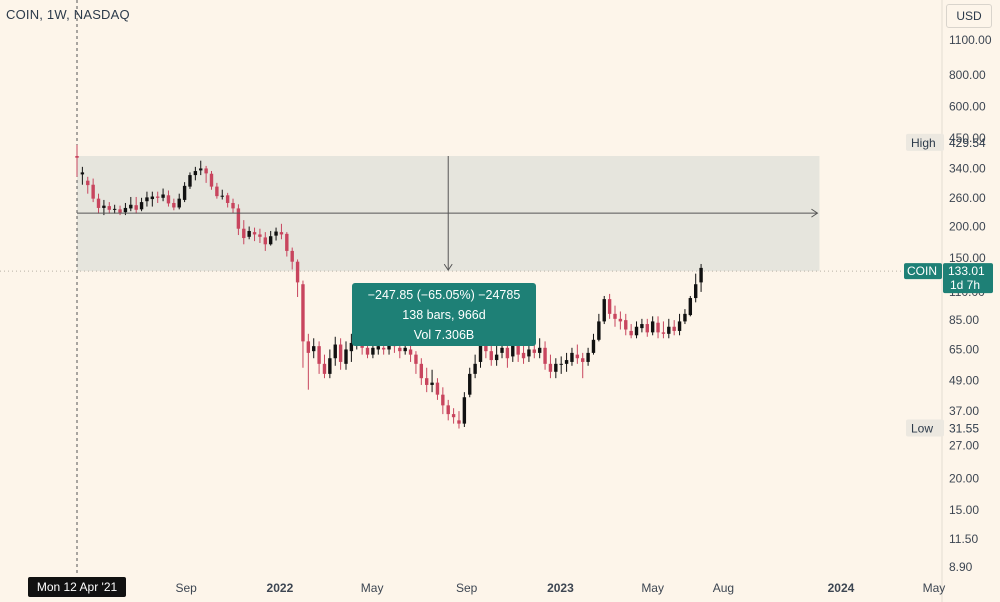 The image size is (1000, 602). Describe the element at coordinates (560, 588) in the screenshot. I see `x-axis-tick-label: 2023` at that location.